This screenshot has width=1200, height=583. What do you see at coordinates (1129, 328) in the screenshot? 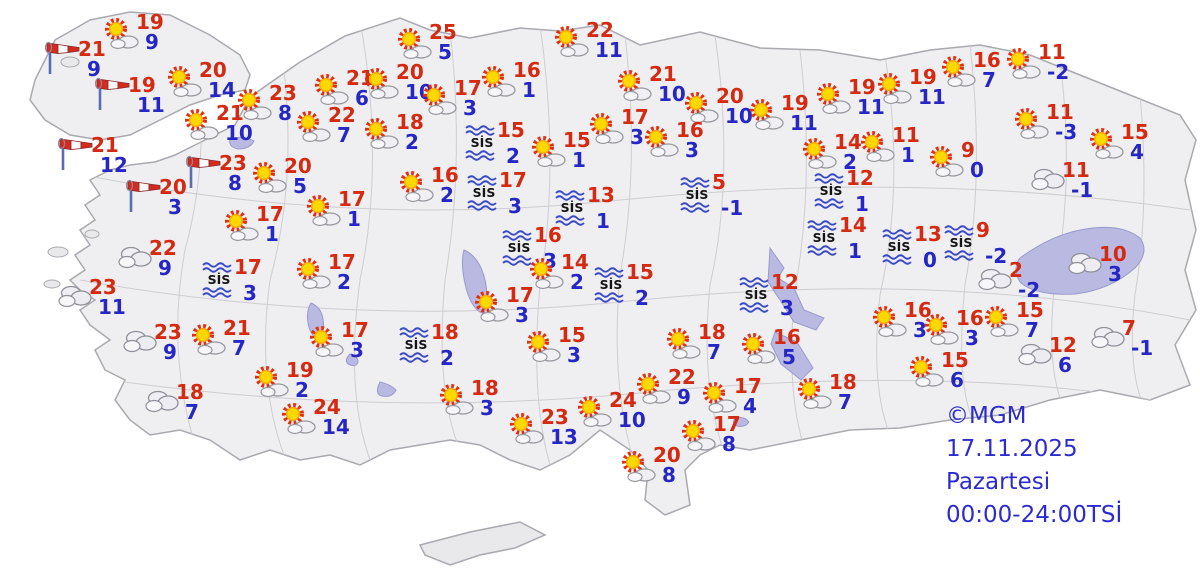
I see `high-temp: 7` at bounding box center [1129, 328].